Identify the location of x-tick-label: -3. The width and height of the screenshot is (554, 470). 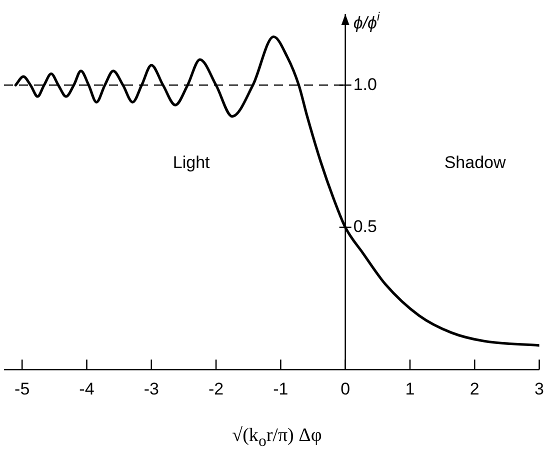
(151, 388).